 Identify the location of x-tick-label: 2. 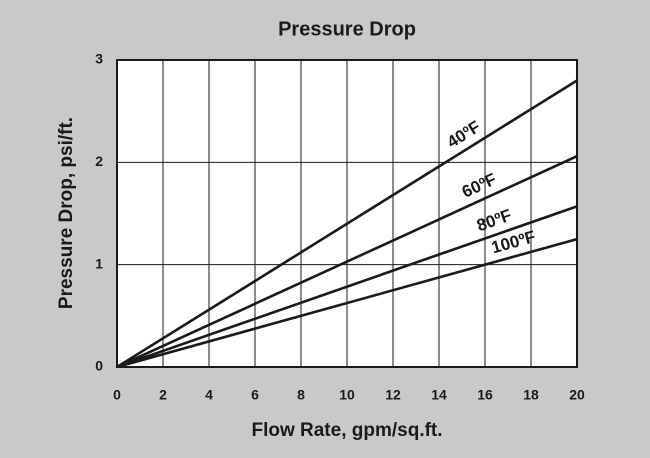
(163, 395).